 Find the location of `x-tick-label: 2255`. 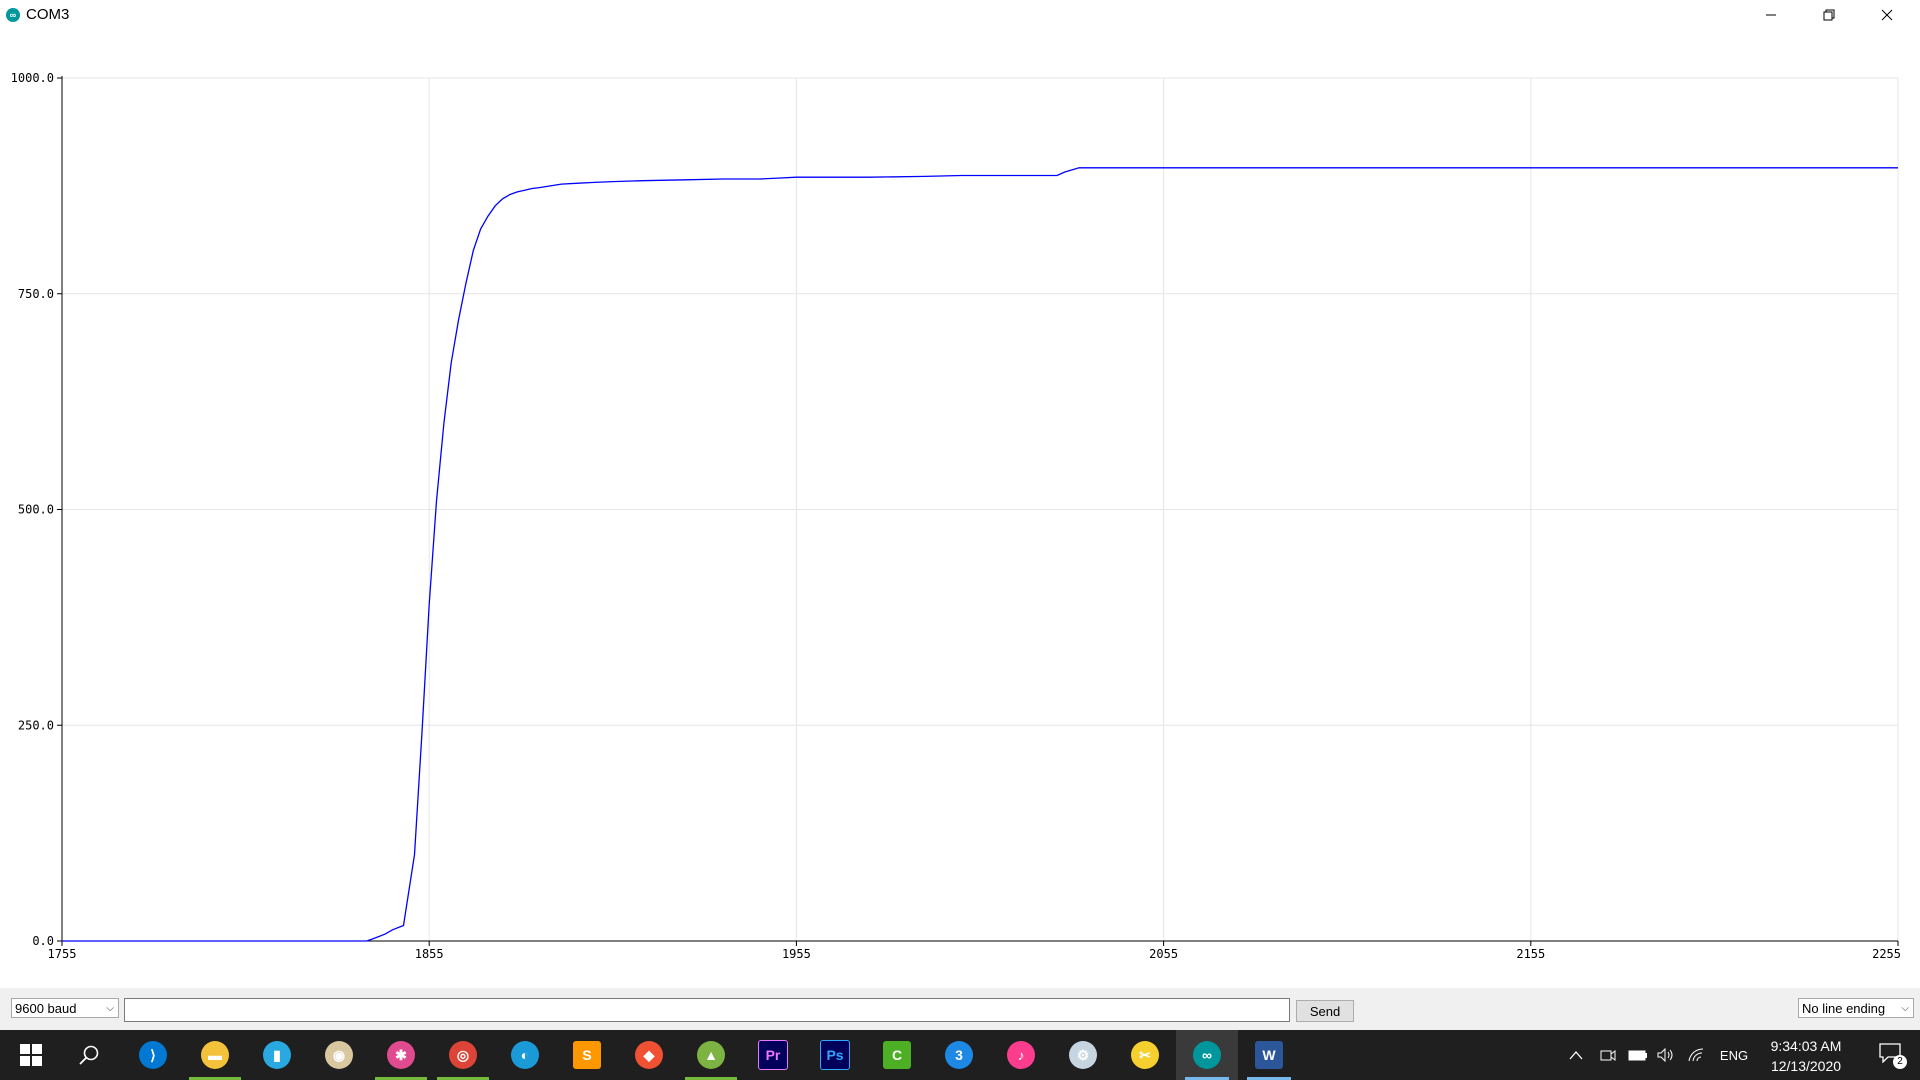

x-tick-label: 2255 is located at coordinates (1886, 953).